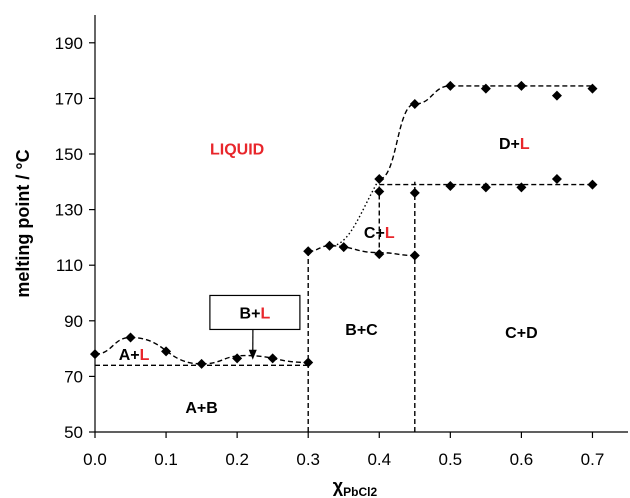  Describe the element at coordinates (252, 354) in the screenshot. I see `callout-arrow-head` at that location.